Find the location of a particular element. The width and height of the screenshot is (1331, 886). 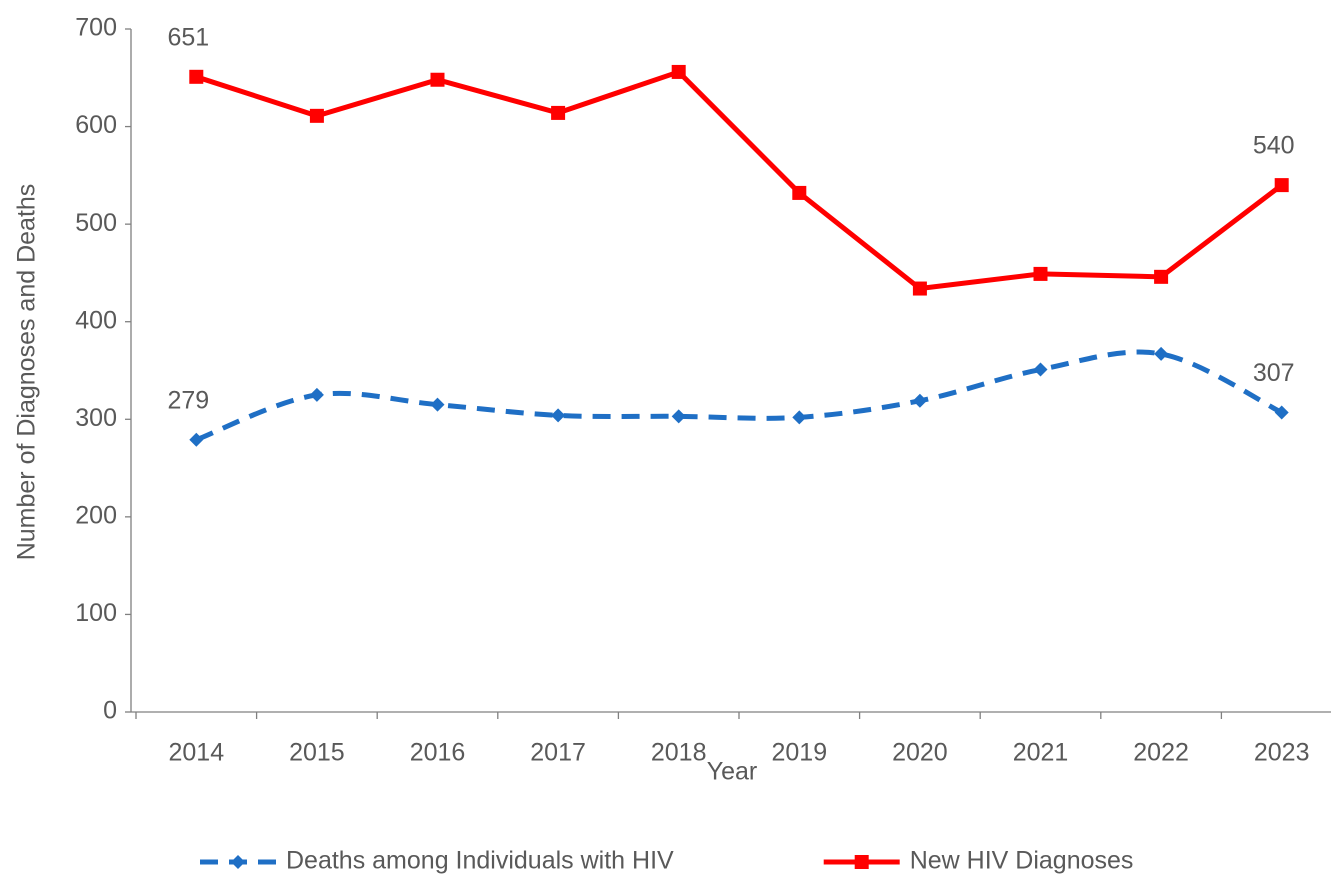

data-label: 279 is located at coordinates (188, 400).